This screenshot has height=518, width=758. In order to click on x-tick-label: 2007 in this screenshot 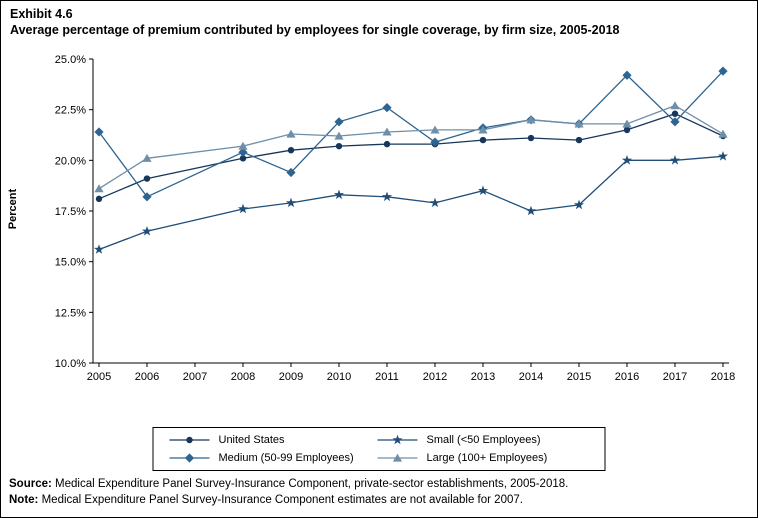, I will do `click(195, 377)`.